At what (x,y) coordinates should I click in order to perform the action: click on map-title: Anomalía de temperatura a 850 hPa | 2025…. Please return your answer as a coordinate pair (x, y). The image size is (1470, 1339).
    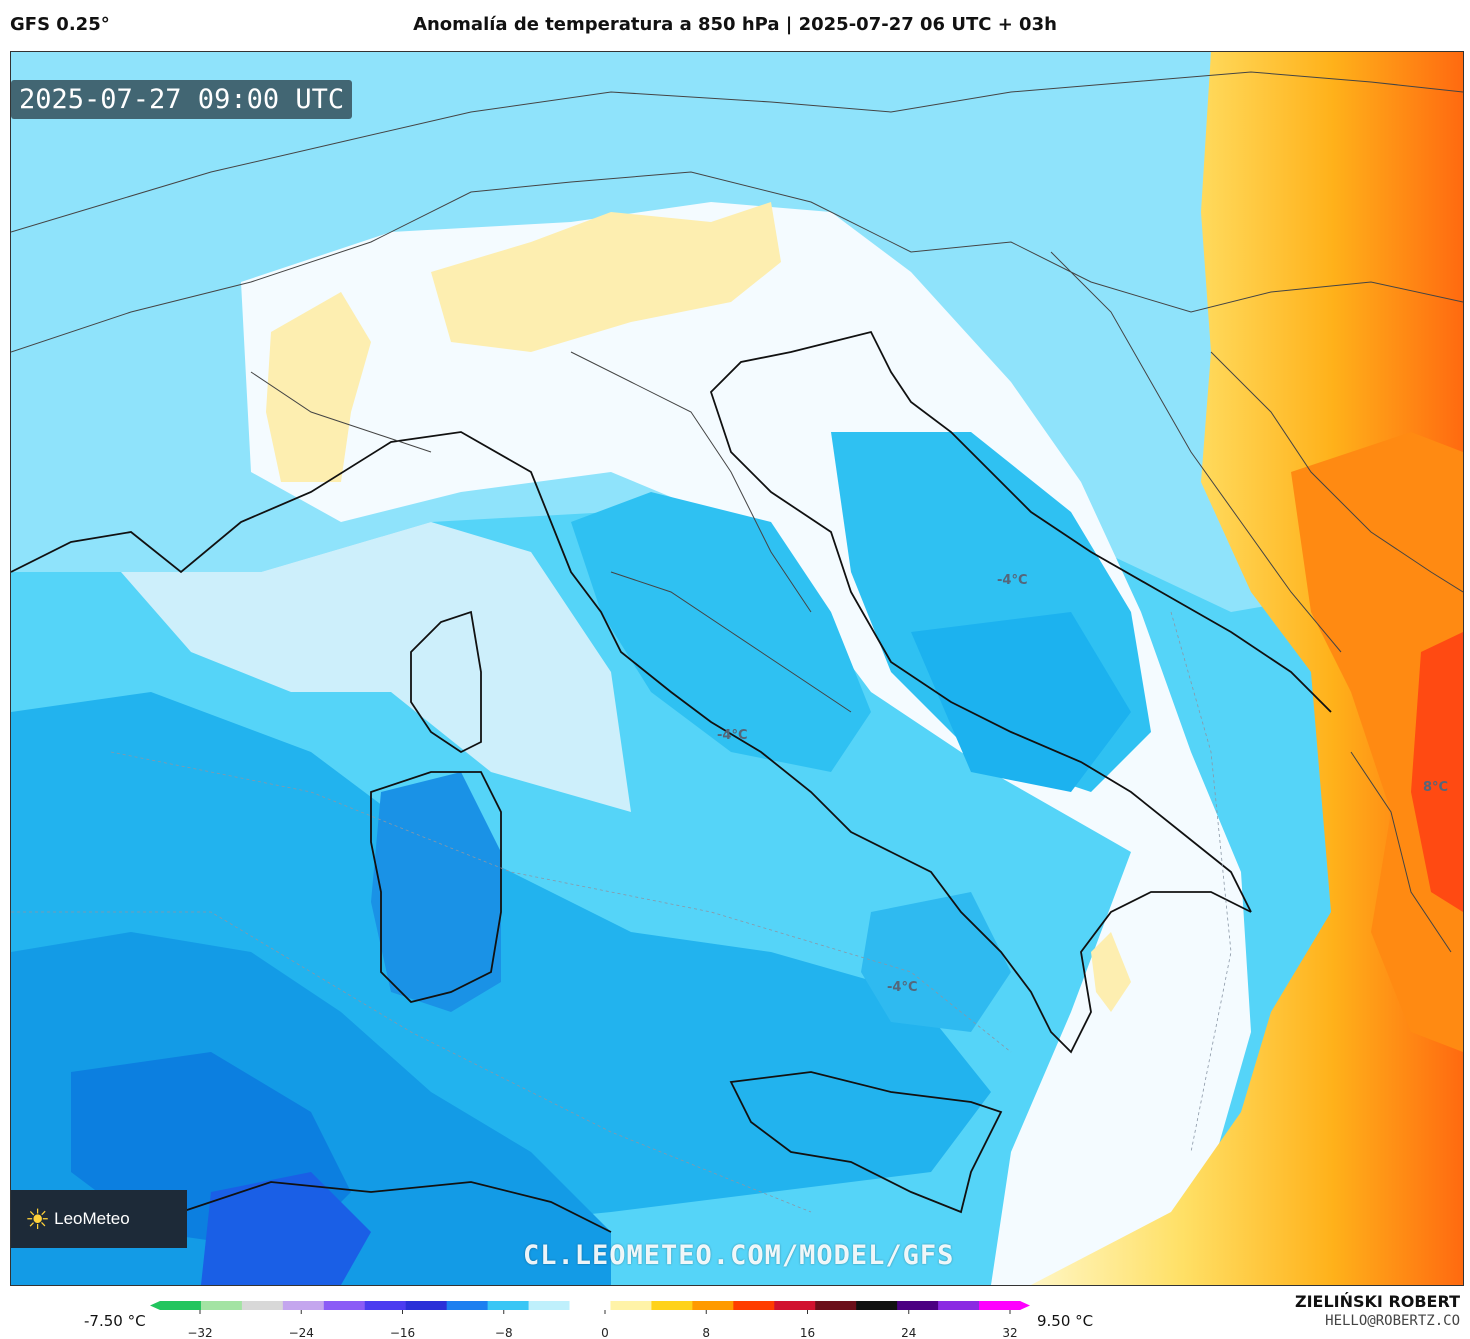
    Looking at the image, I should click on (735, 24).